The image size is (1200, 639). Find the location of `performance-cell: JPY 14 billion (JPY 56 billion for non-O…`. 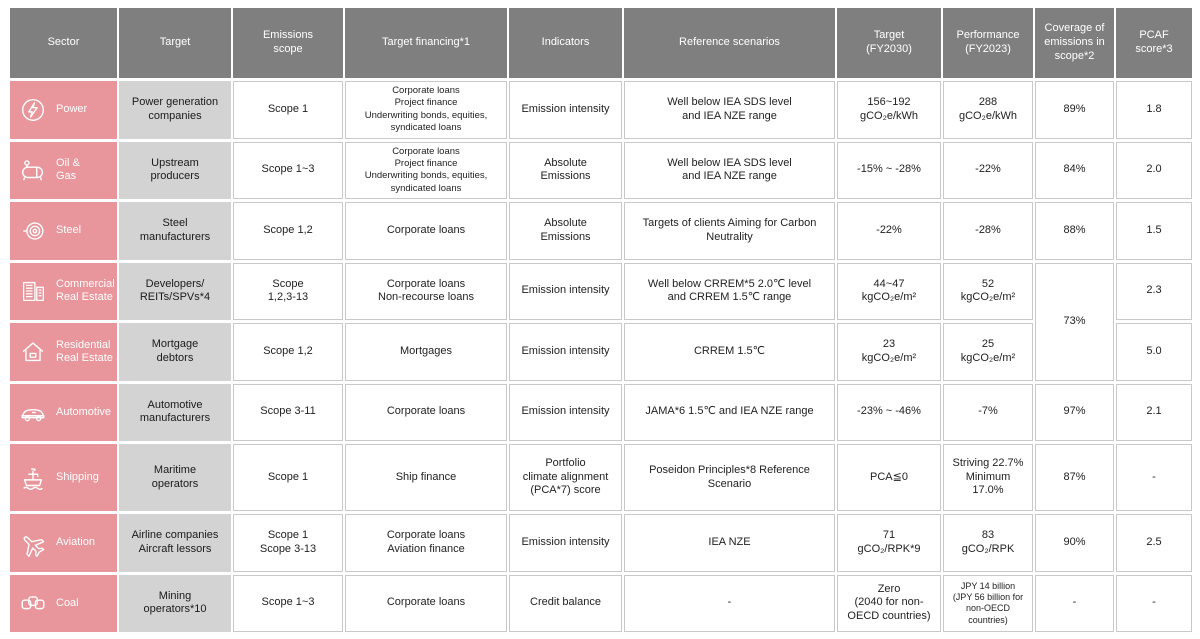

performance-cell: JPY 14 billion (JPY 56 billion for non-O… is located at coordinates (988, 603).